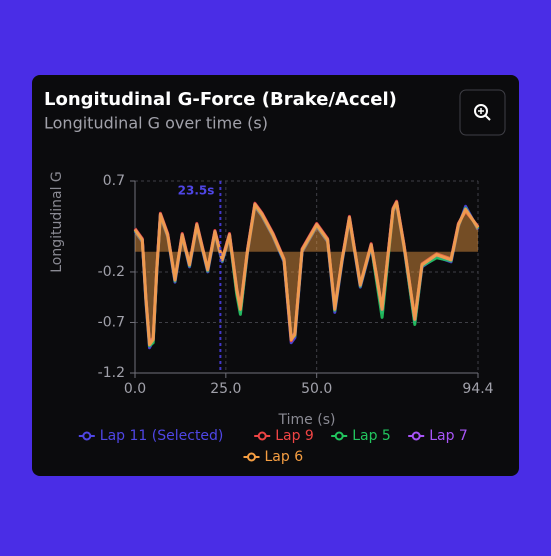 This screenshot has height=556, width=551. I want to click on legend-item: Lap 5, so click(361, 436).